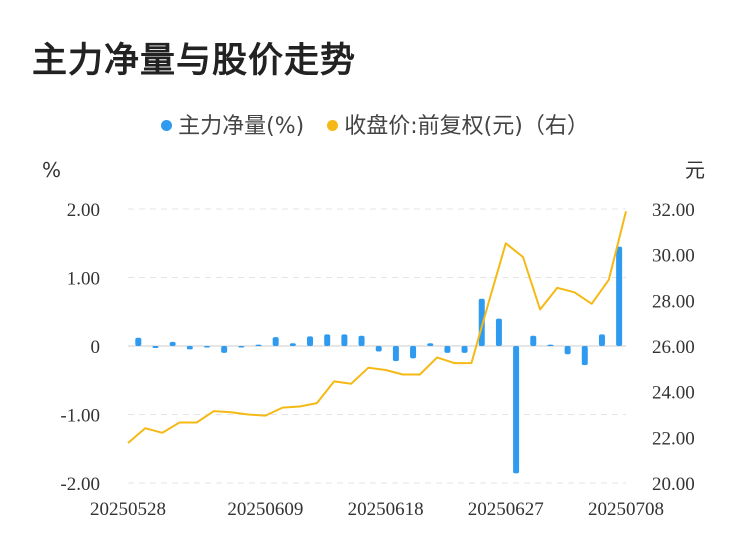 The height and width of the screenshot is (558, 750). Describe the element at coordinates (80, 484) in the screenshot. I see `left-tick-label: -2.00` at that location.